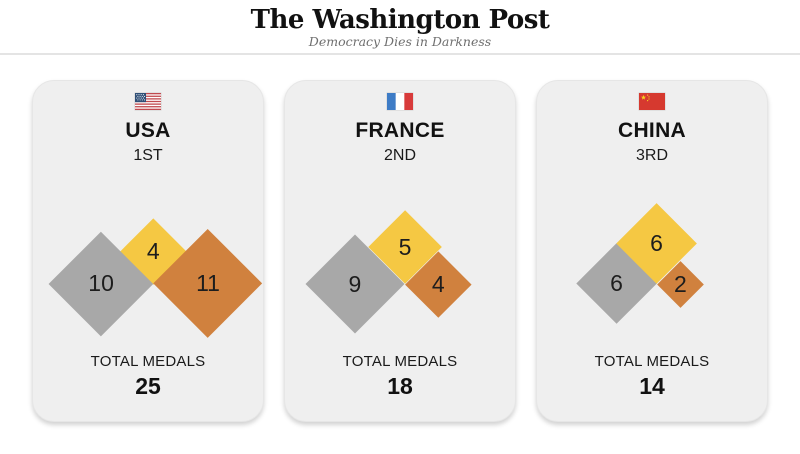  Describe the element at coordinates (399, 155) in the screenshot. I see `country-rank: 2ND` at that location.